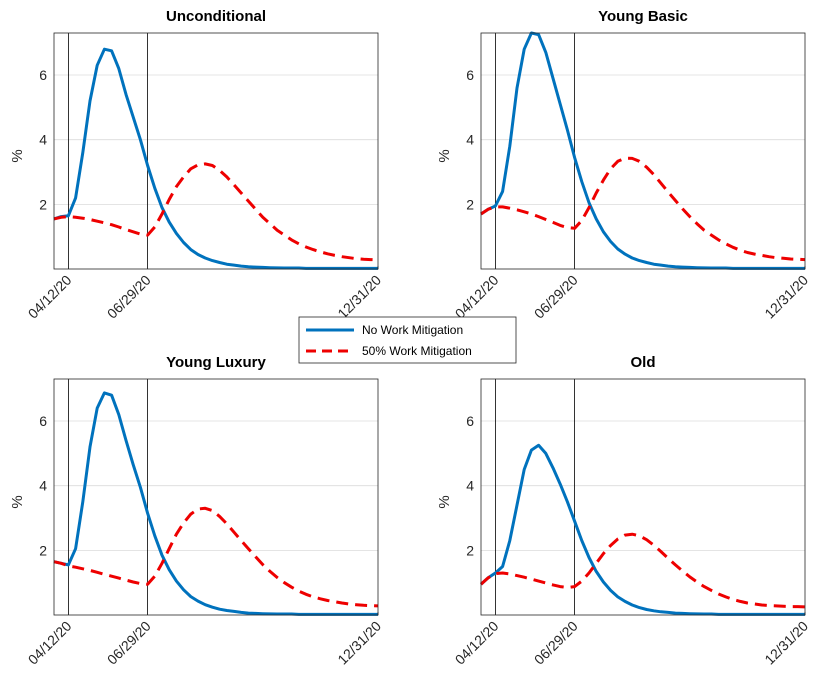 This screenshot has width=814, height=685. I want to click on legend: No Work Mitigation 50% Work Mitigation, so click(407, 340).